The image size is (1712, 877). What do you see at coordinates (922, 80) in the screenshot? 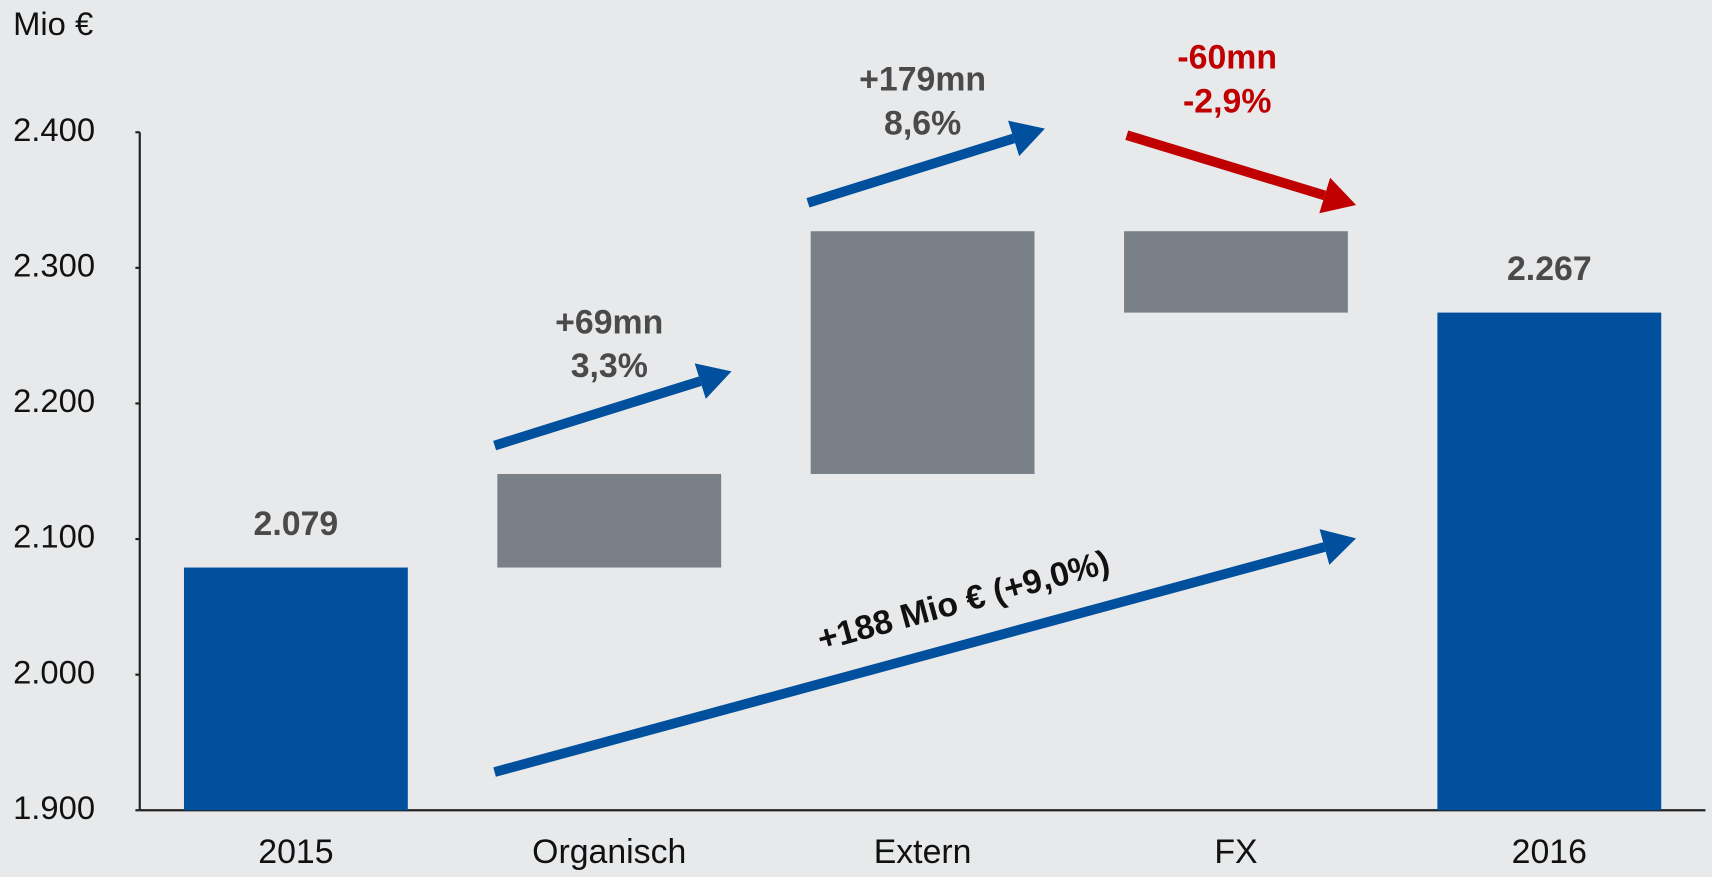
I see `value-label: +179mn` at bounding box center [922, 80].